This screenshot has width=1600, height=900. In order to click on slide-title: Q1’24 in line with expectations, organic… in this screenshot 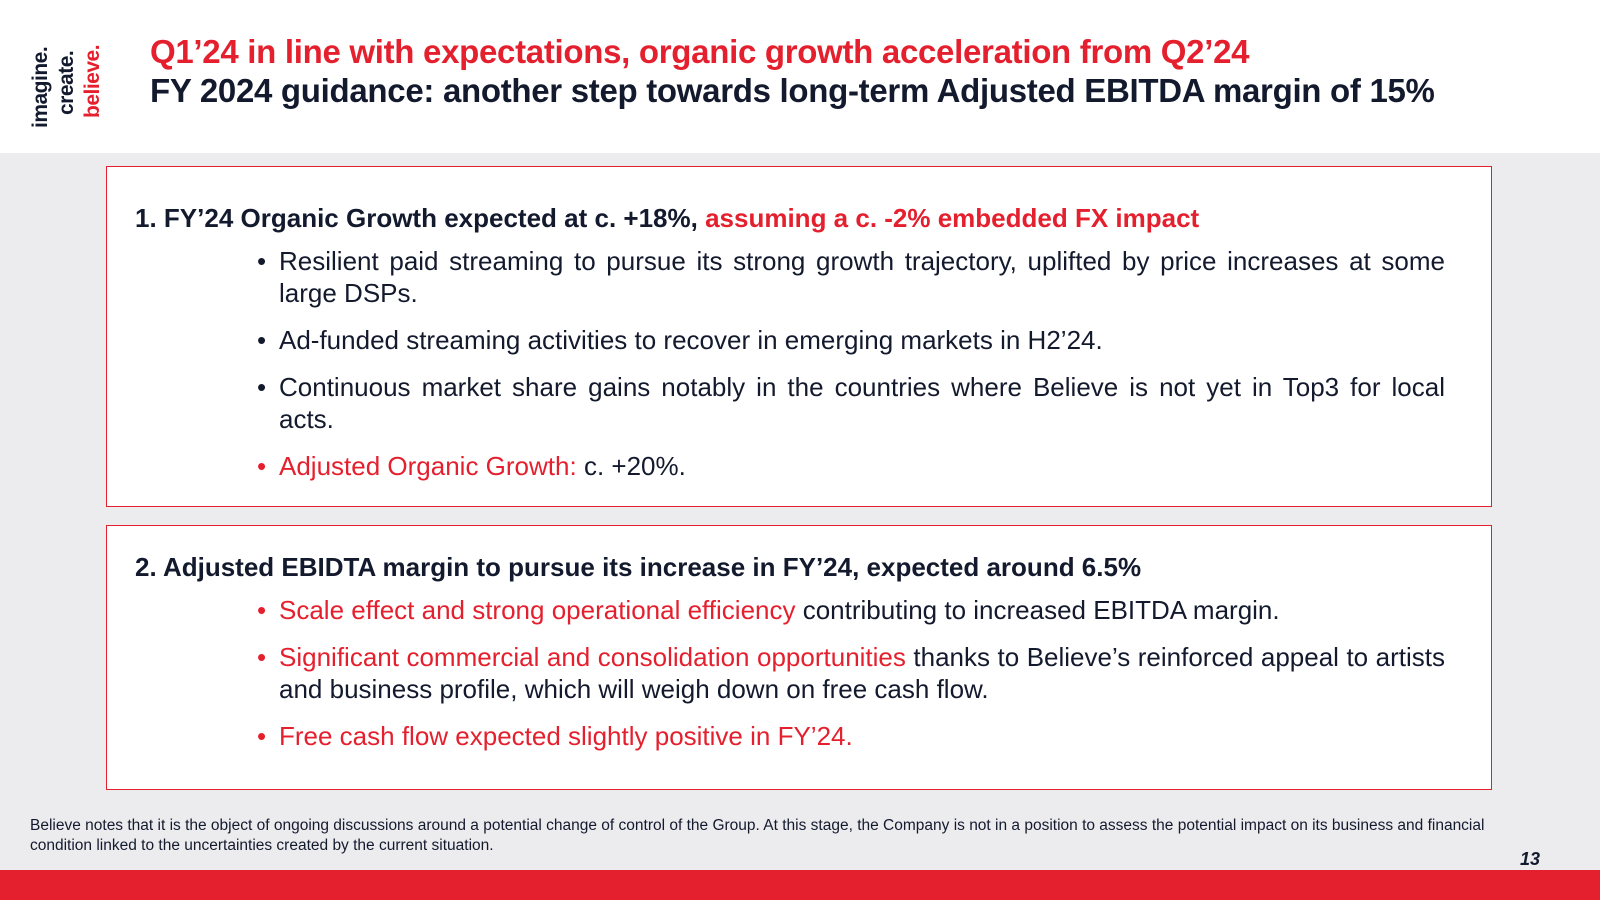, I will do `click(700, 51)`.